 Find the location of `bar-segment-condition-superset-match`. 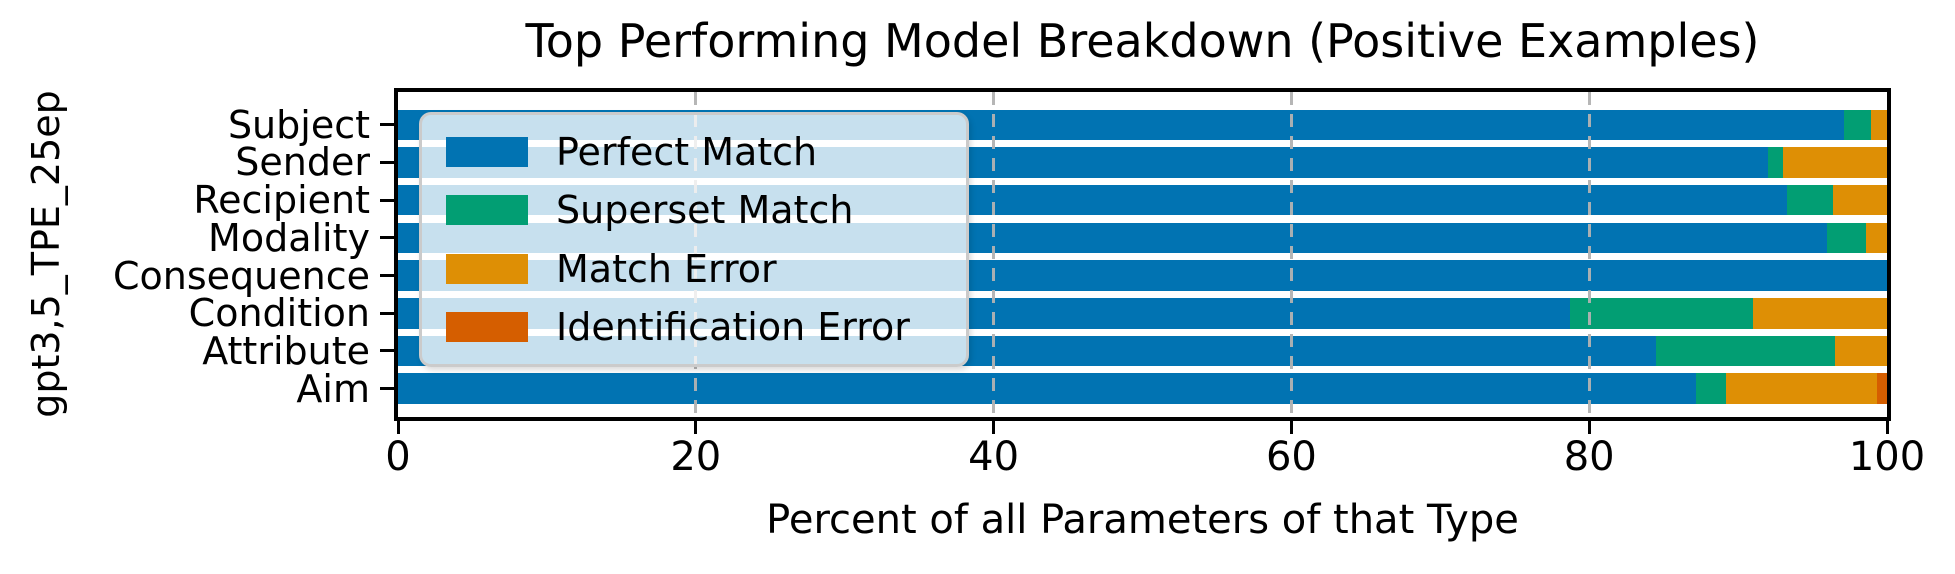

bar-segment-condition-superset-match is located at coordinates (1661, 313).